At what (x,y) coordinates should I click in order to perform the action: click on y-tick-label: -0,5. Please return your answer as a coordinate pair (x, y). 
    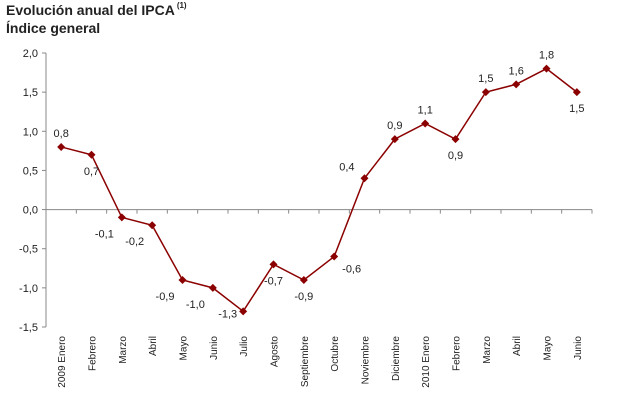
    Looking at the image, I should click on (28, 250).